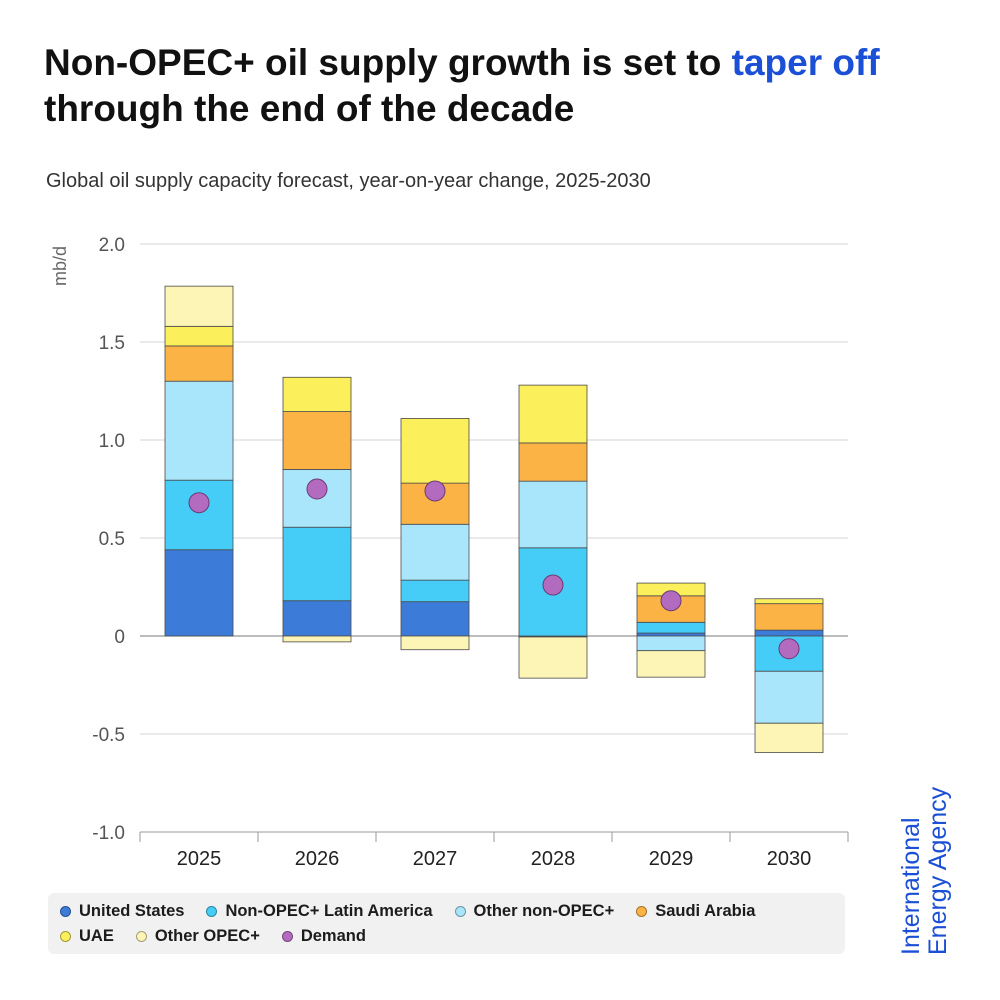 The height and width of the screenshot is (1000, 1000). I want to click on bar-segment-other_opec-2027, so click(435, 643).